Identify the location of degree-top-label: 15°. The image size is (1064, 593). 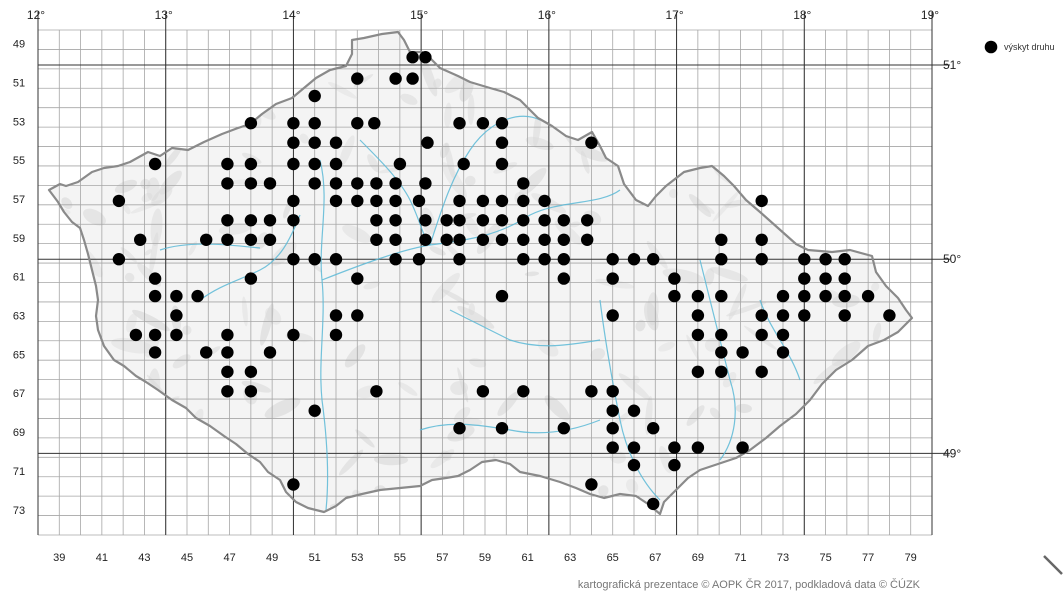
(419, 15).